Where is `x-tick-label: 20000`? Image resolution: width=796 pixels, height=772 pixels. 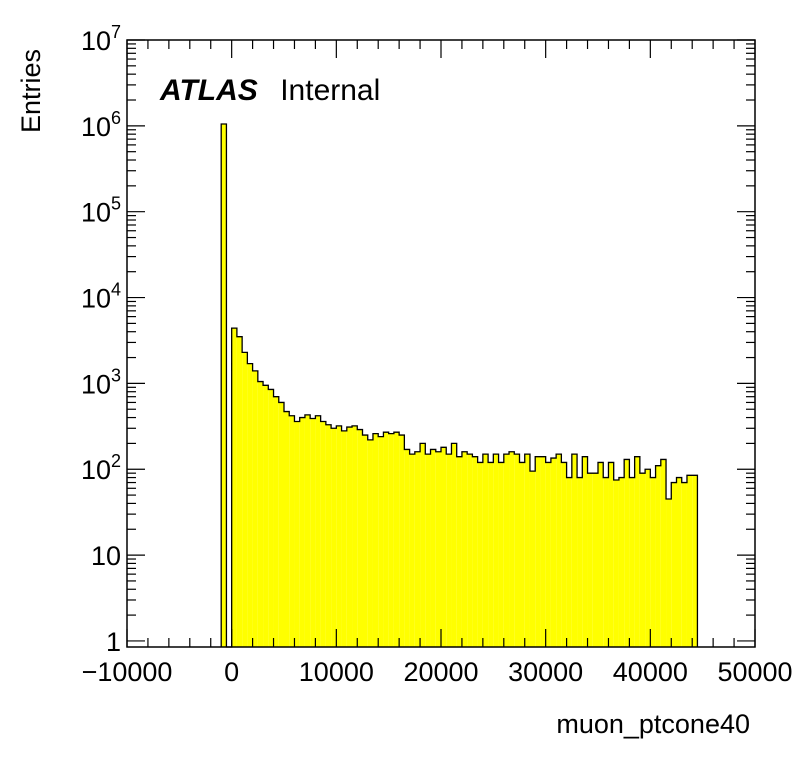 x-tick-label: 20000 is located at coordinates (440, 672).